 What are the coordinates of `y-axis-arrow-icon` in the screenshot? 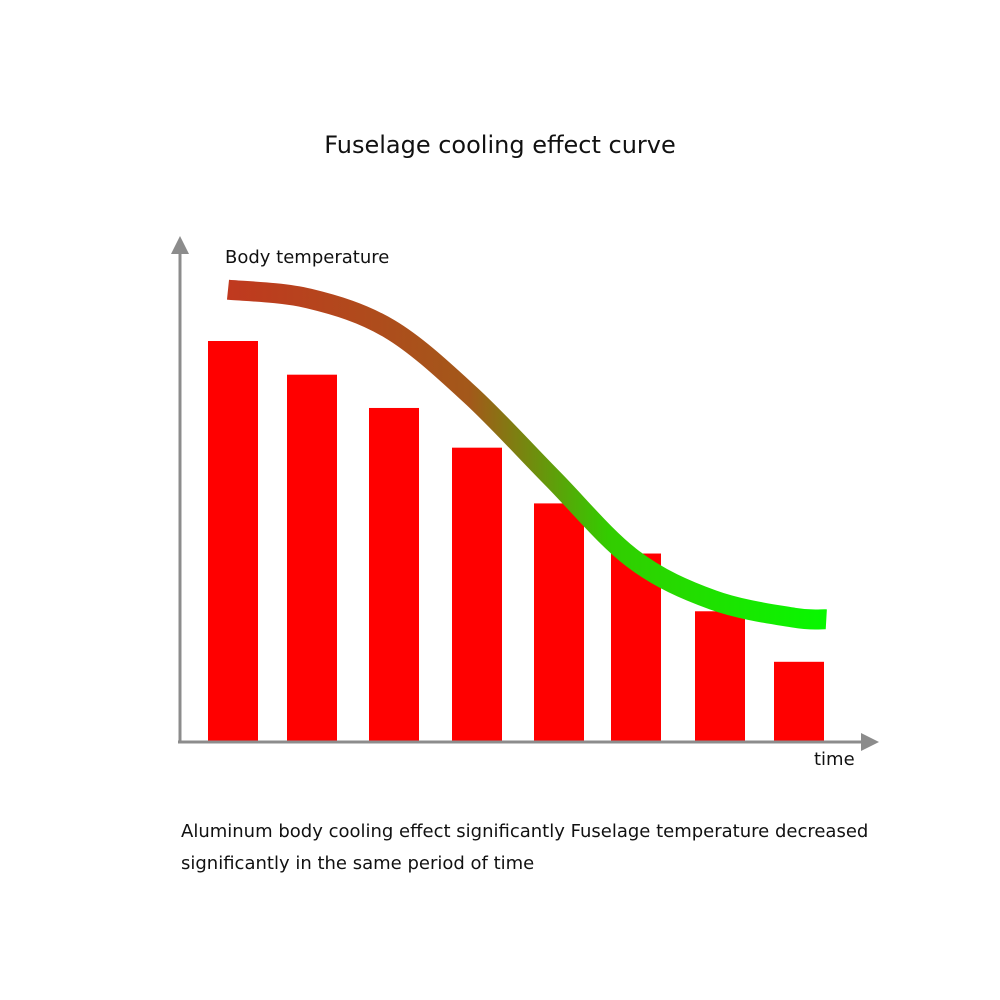 It's located at (180, 245).